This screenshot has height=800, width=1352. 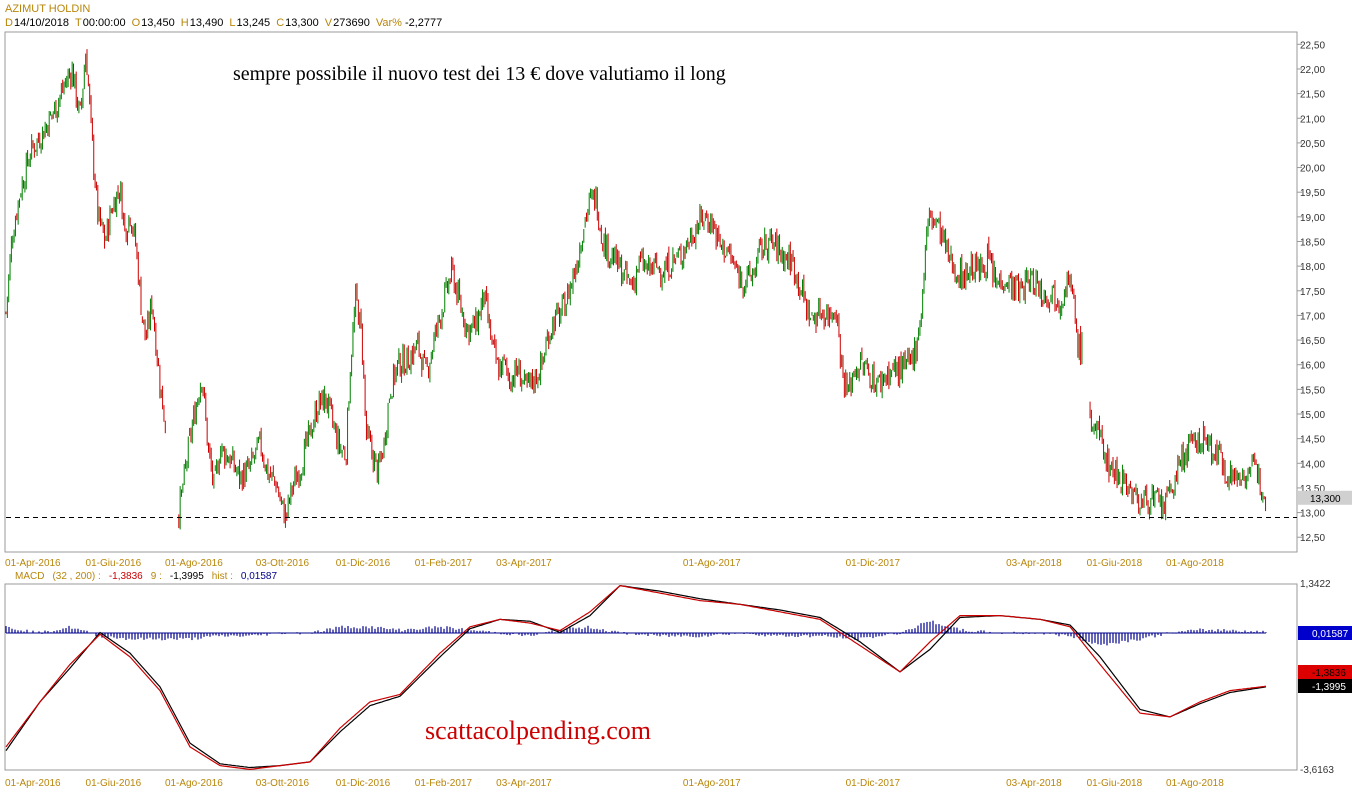 What do you see at coordinates (538, 730) in the screenshot?
I see `watermark: scattacolpending.com` at bounding box center [538, 730].